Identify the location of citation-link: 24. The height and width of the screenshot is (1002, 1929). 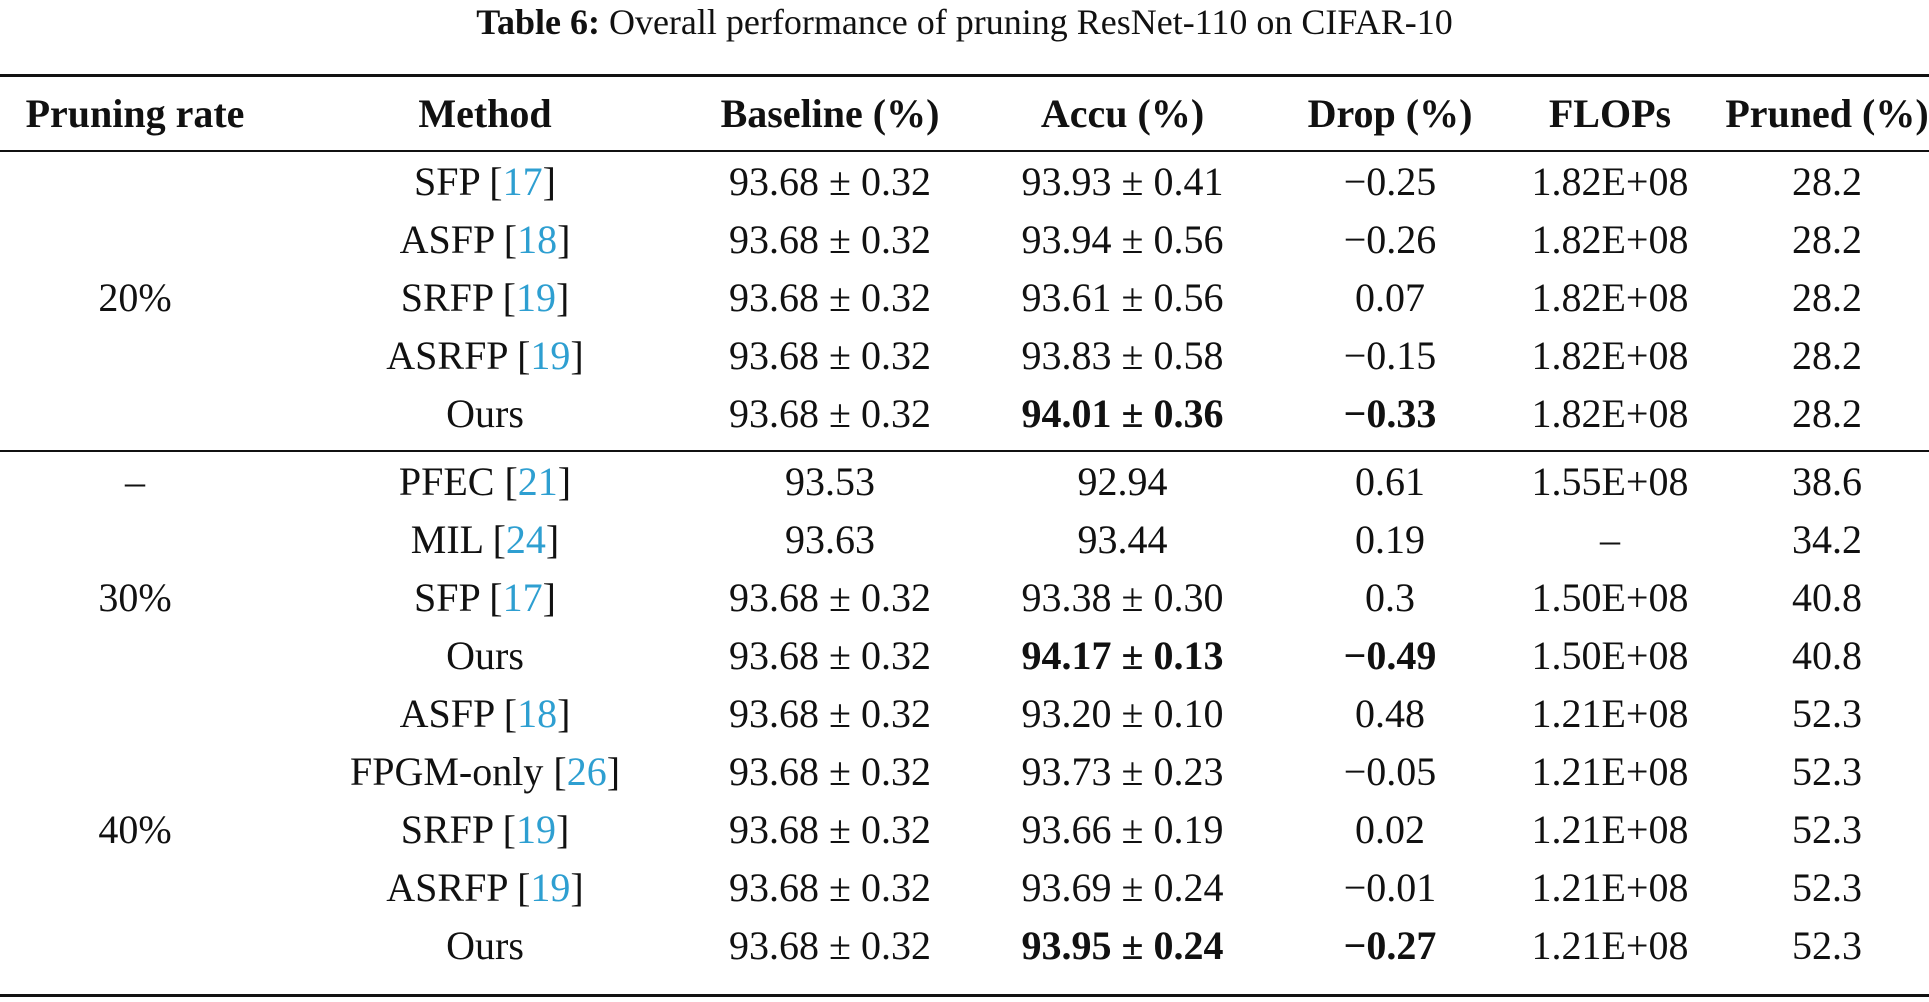
(525, 539).